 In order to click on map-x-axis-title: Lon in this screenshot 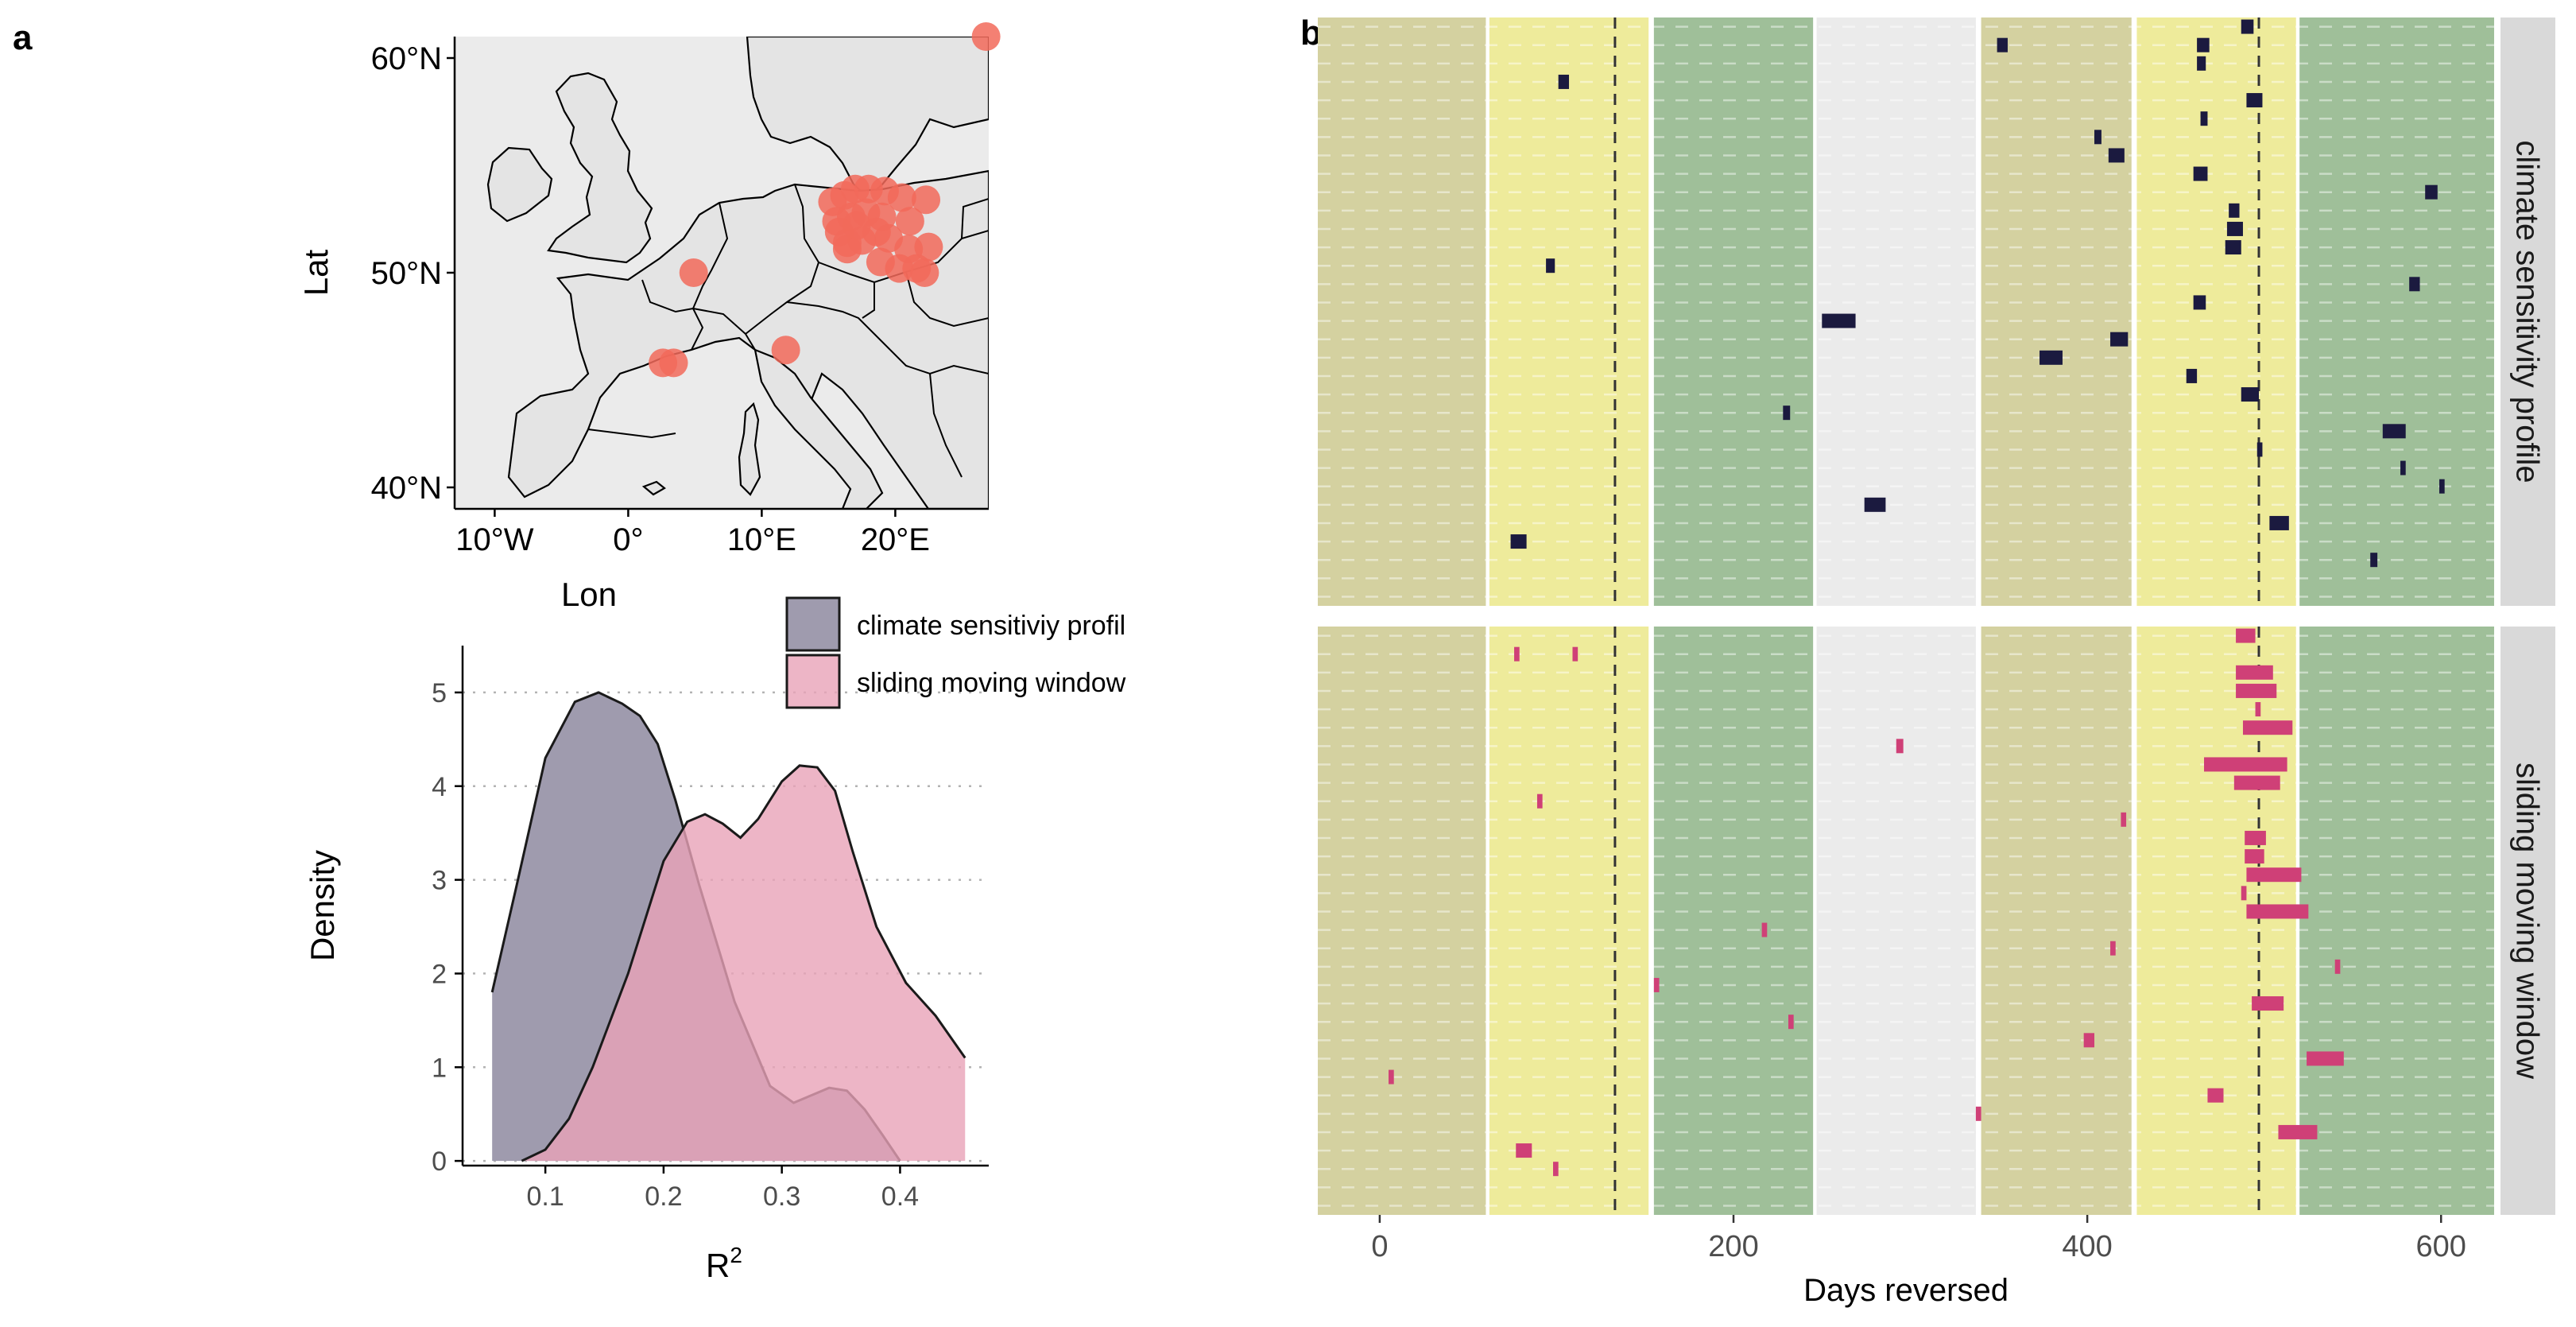, I will do `click(589, 594)`.